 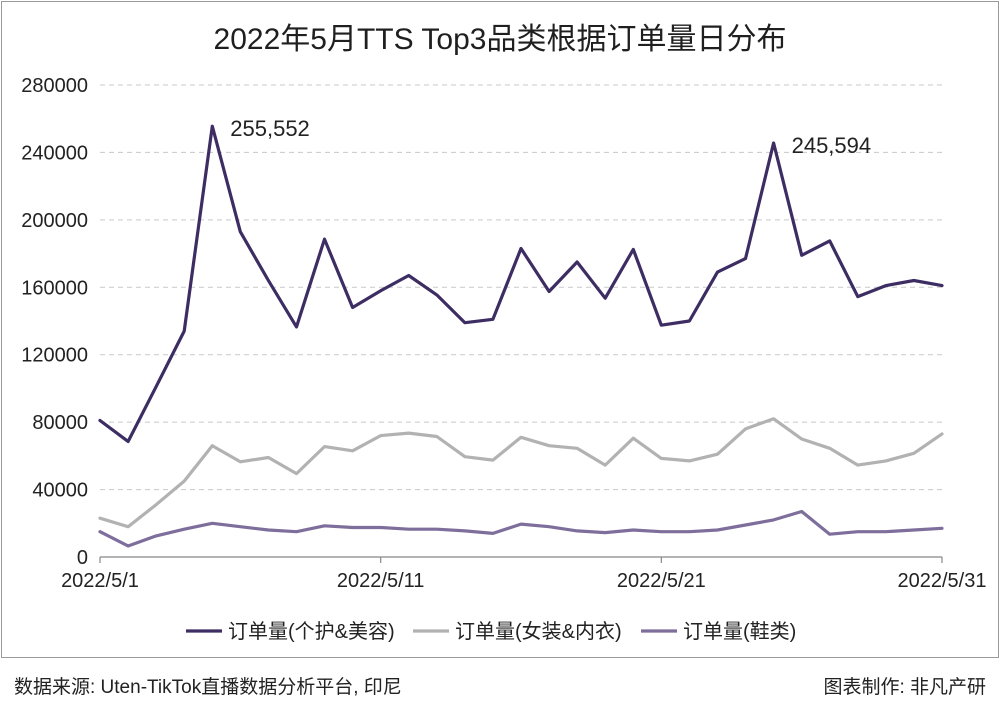 What do you see at coordinates (550, 137) in the screenshot?
I see `annotations: 255,552 245,594` at bounding box center [550, 137].